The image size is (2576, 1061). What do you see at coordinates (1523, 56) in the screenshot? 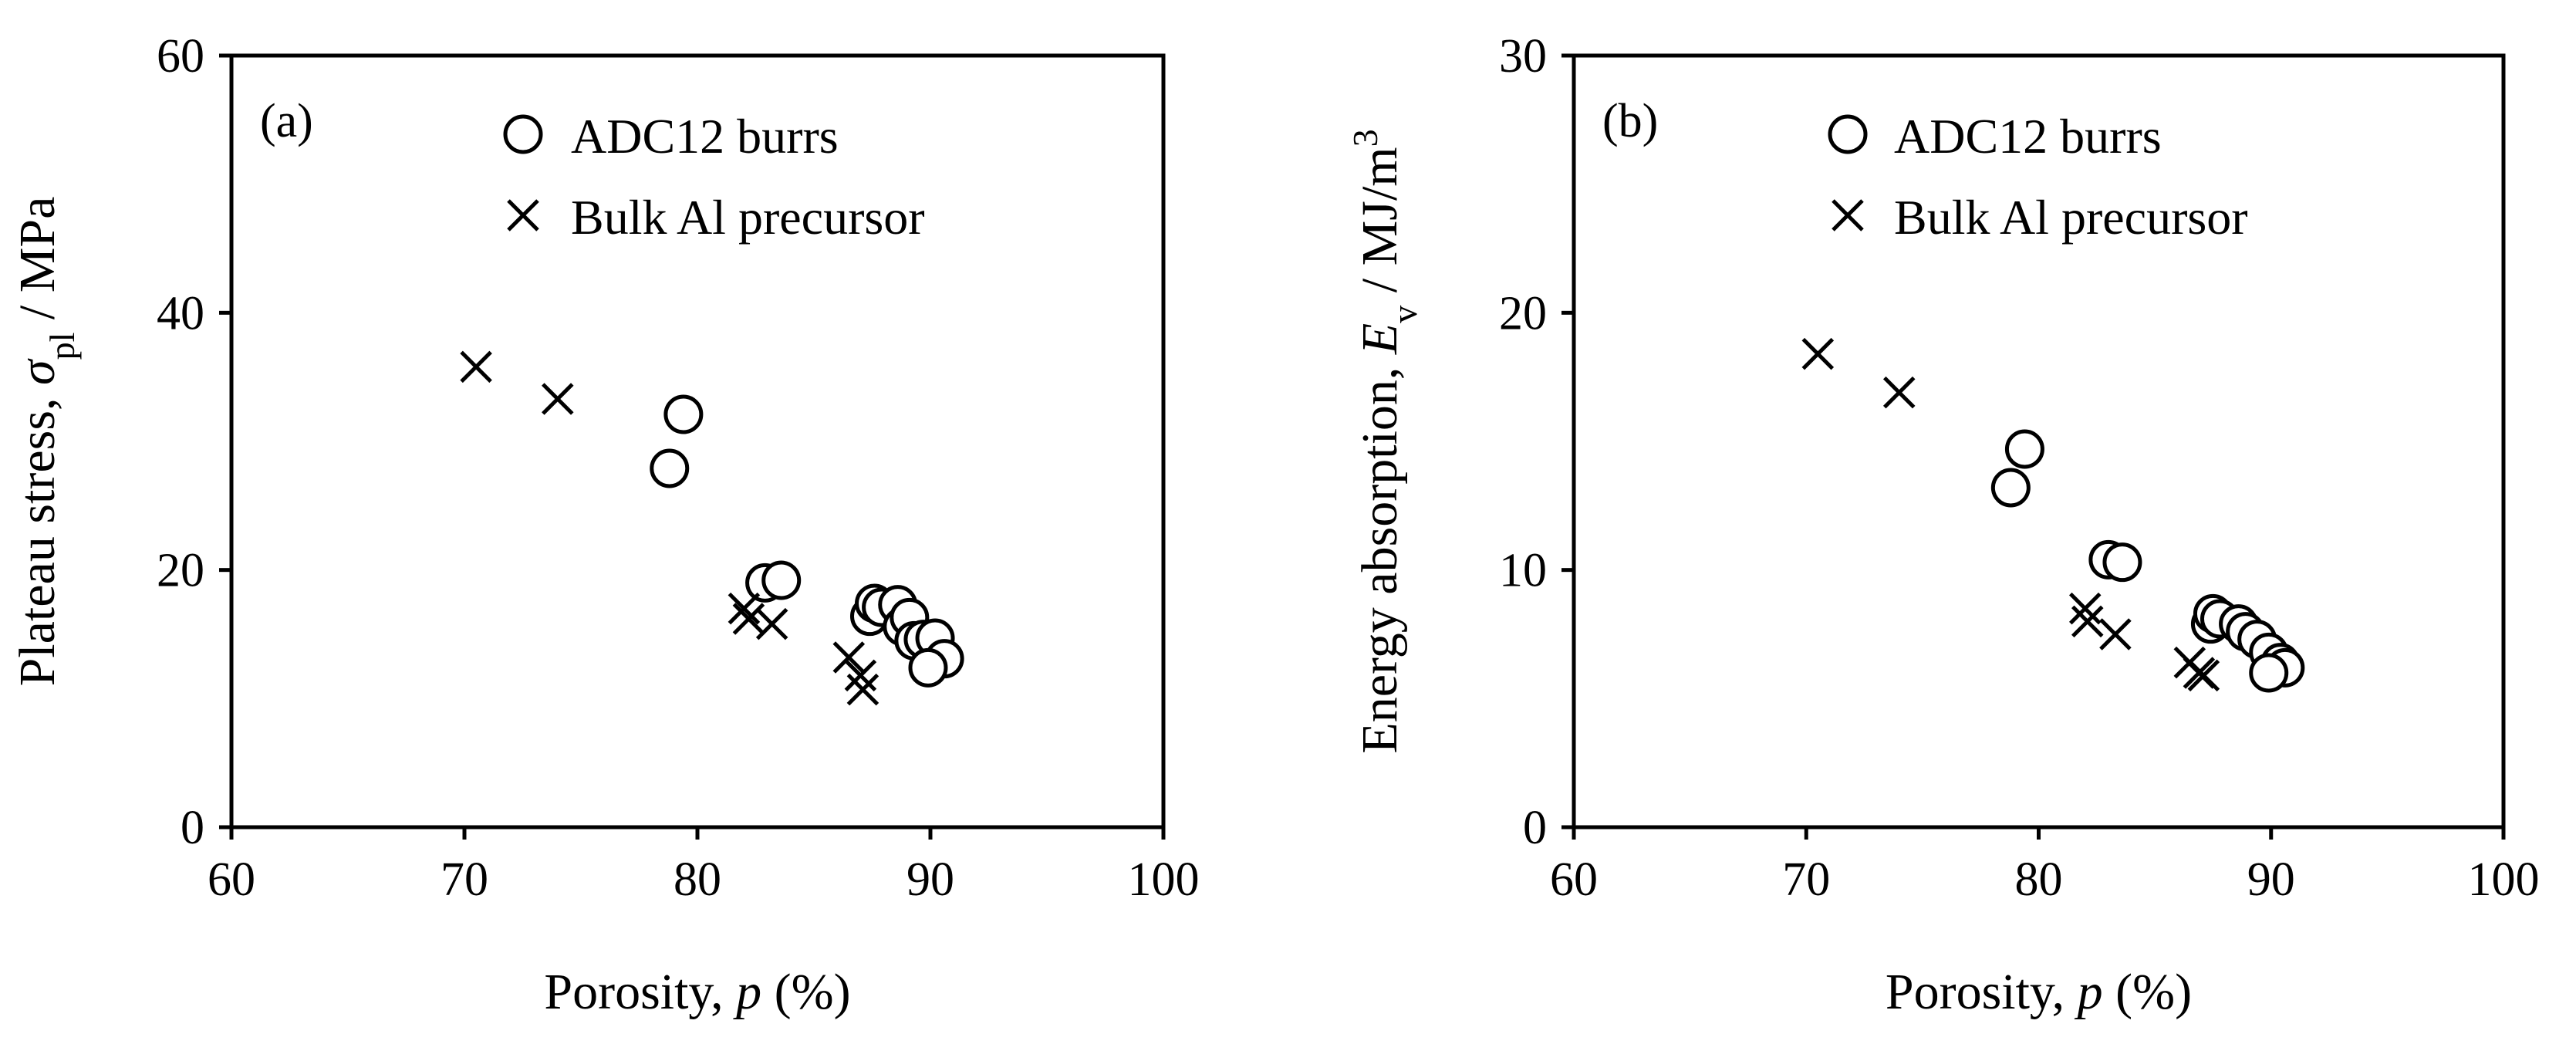
I see `y-tick-label: 30` at bounding box center [1523, 56].